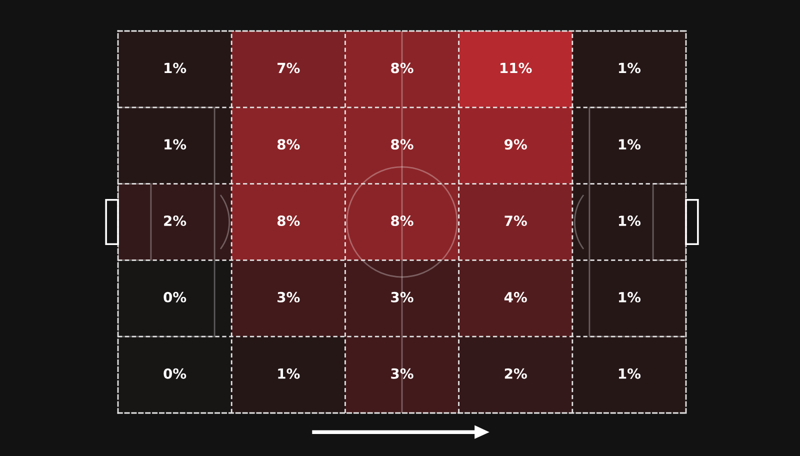  I want to click on data-label: 11%, so click(516, 68).